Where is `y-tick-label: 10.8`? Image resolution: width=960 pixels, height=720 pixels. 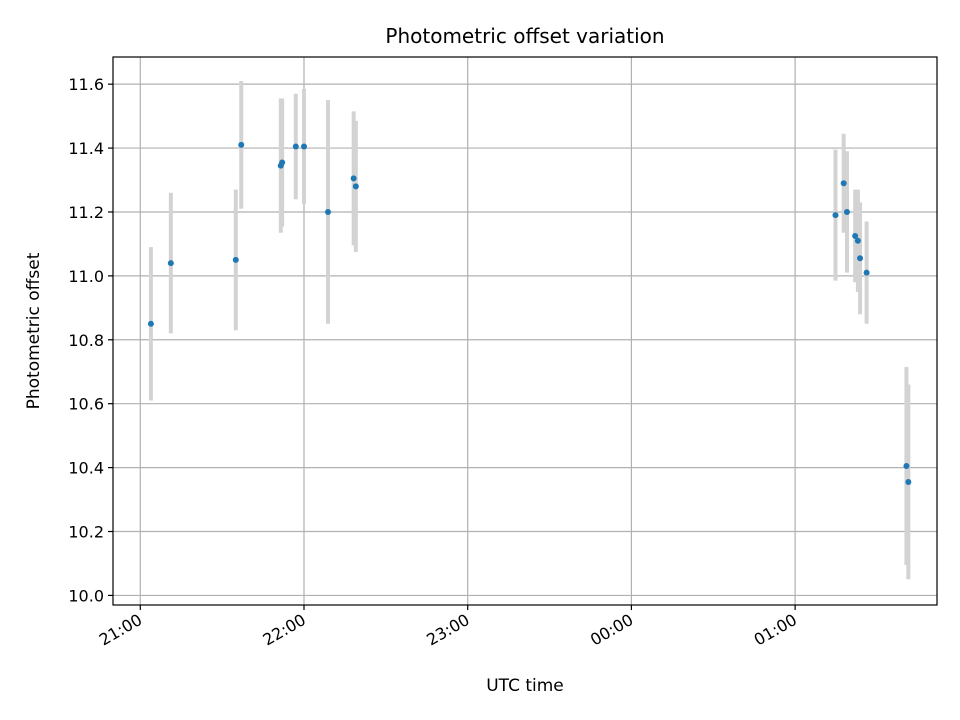
y-tick-label: 10.8 is located at coordinates (86, 340).